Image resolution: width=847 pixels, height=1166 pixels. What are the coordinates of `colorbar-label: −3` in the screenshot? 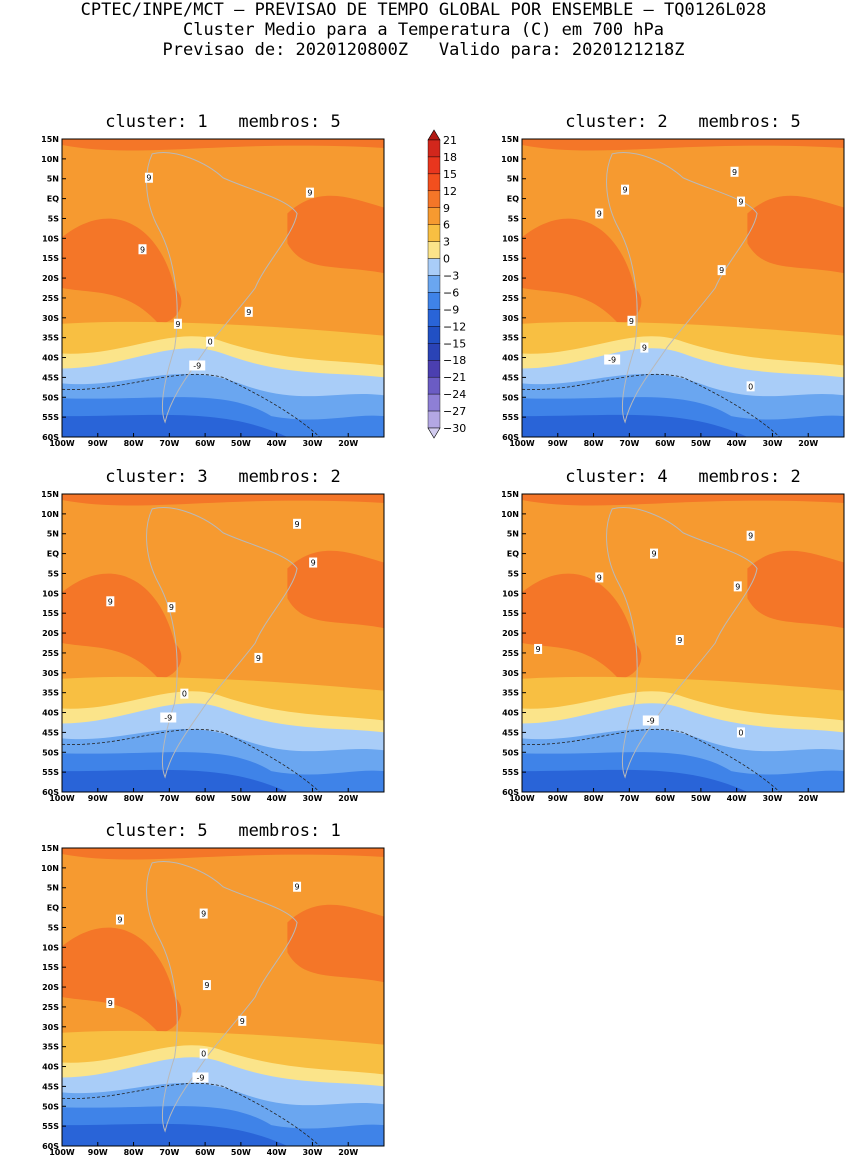 It's located at (451, 276).